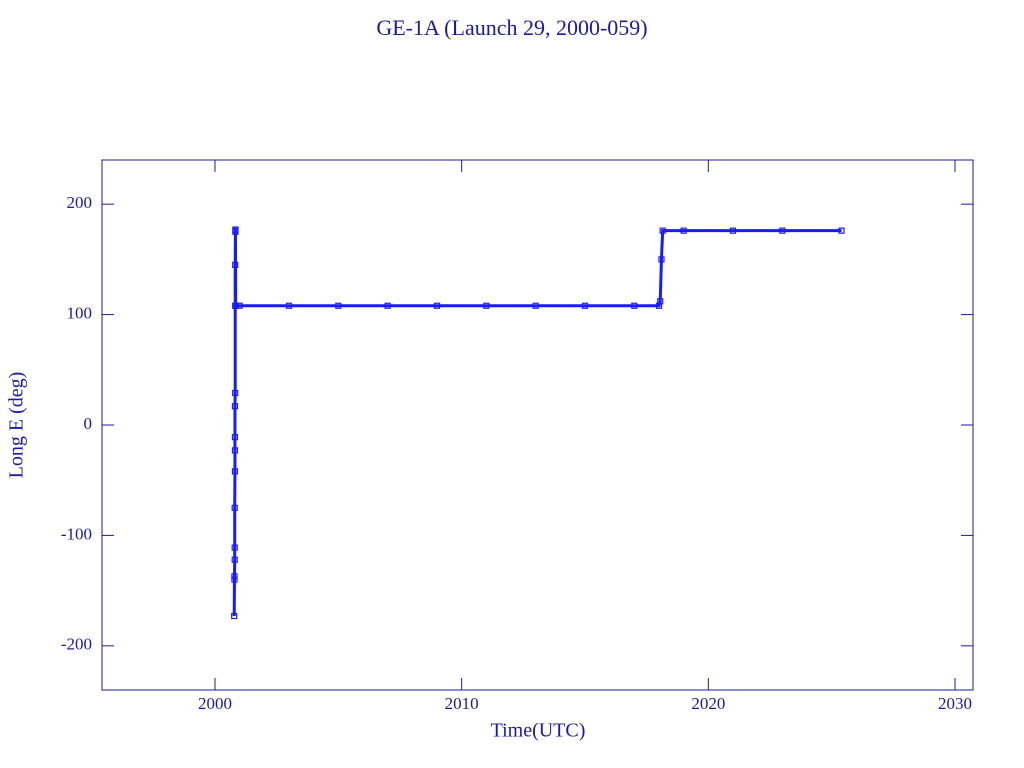 The width and height of the screenshot is (1024, 768). What do you see at coordinates (17, 425) in the screenshot?
I see `y-axis-label: Long E (deg)` at bounding box center [17, 425].